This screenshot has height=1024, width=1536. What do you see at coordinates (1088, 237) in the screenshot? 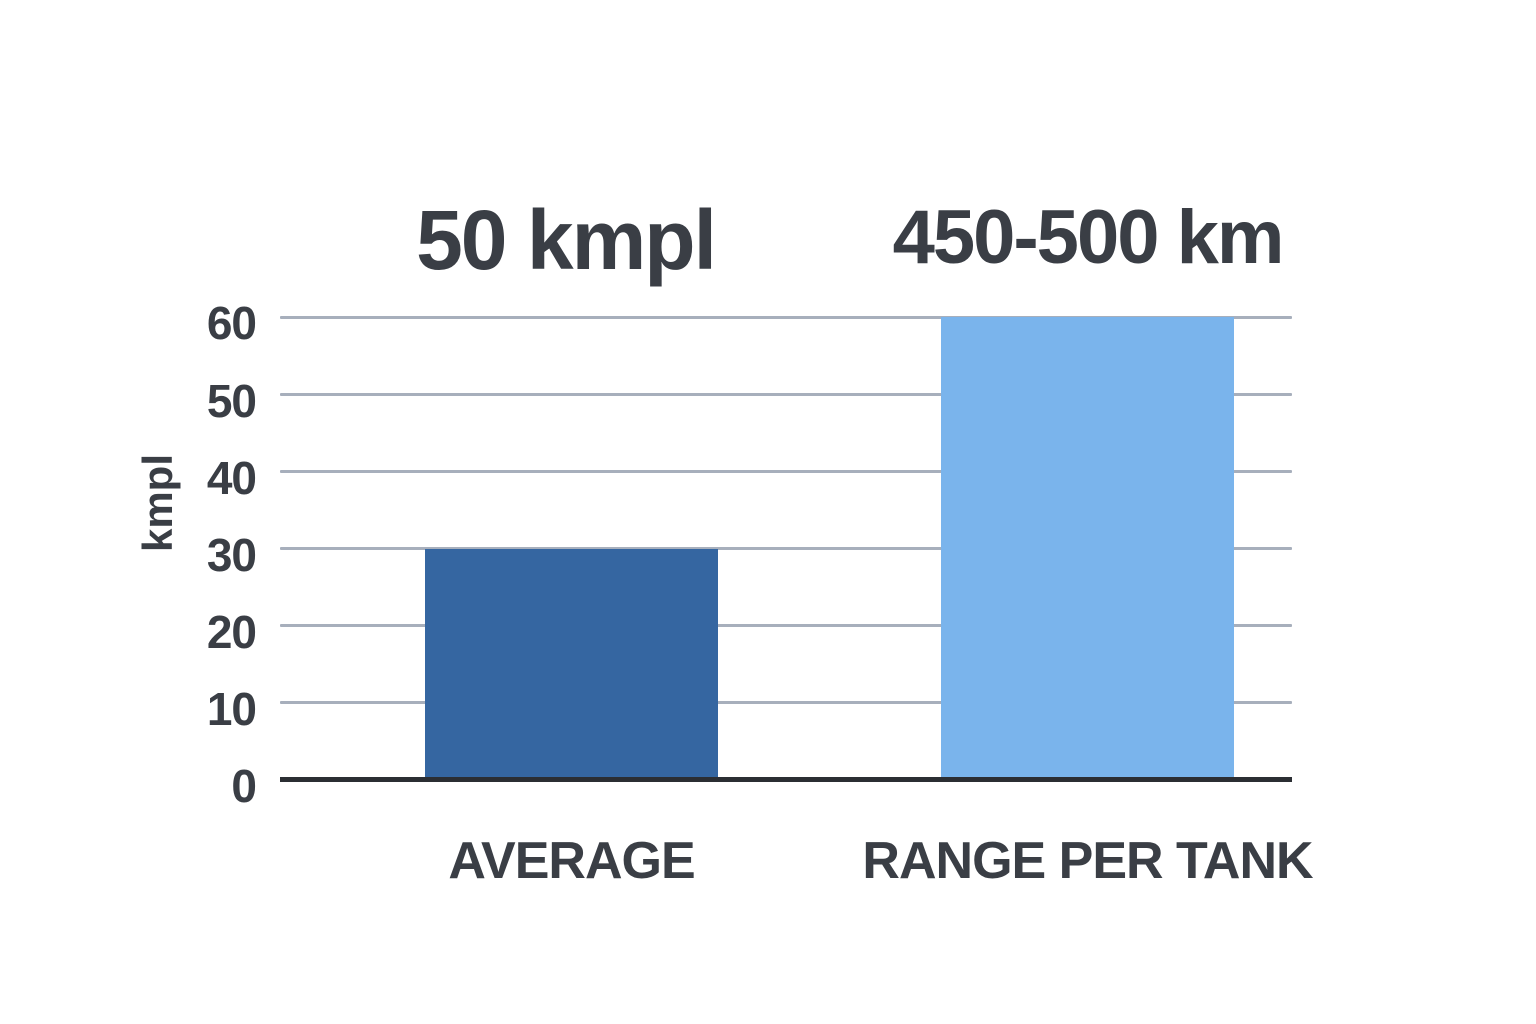
I see `bar-annotation-range-per-tank: 450-500 km` at bounding box center [1088, 237].